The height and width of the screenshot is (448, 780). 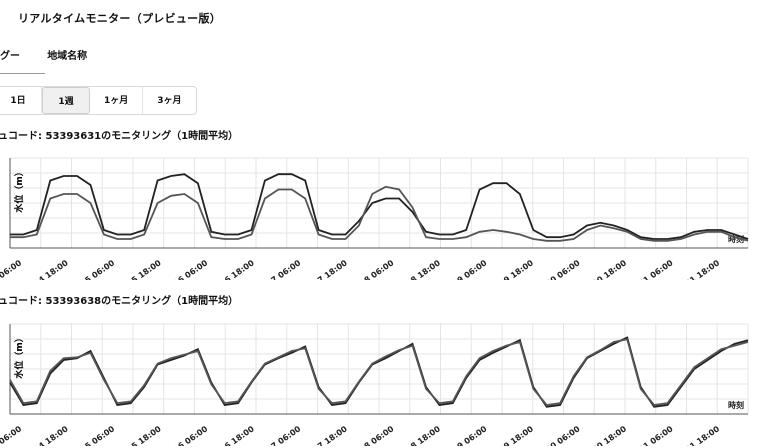 I want to click on chart-title-2: ュコード: 53393638のモニタリング（1時間平均）, so click(x=119, y=301).